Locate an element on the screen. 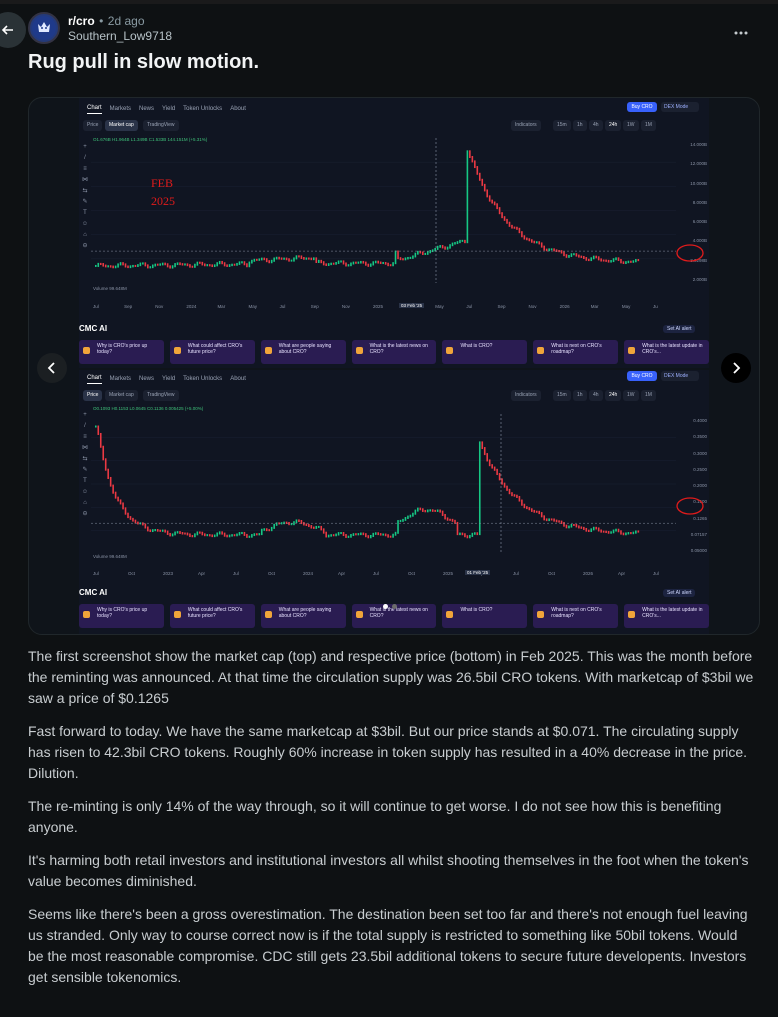  question-text: What is the latest news on CRO? is located at coordinates (398, 349).